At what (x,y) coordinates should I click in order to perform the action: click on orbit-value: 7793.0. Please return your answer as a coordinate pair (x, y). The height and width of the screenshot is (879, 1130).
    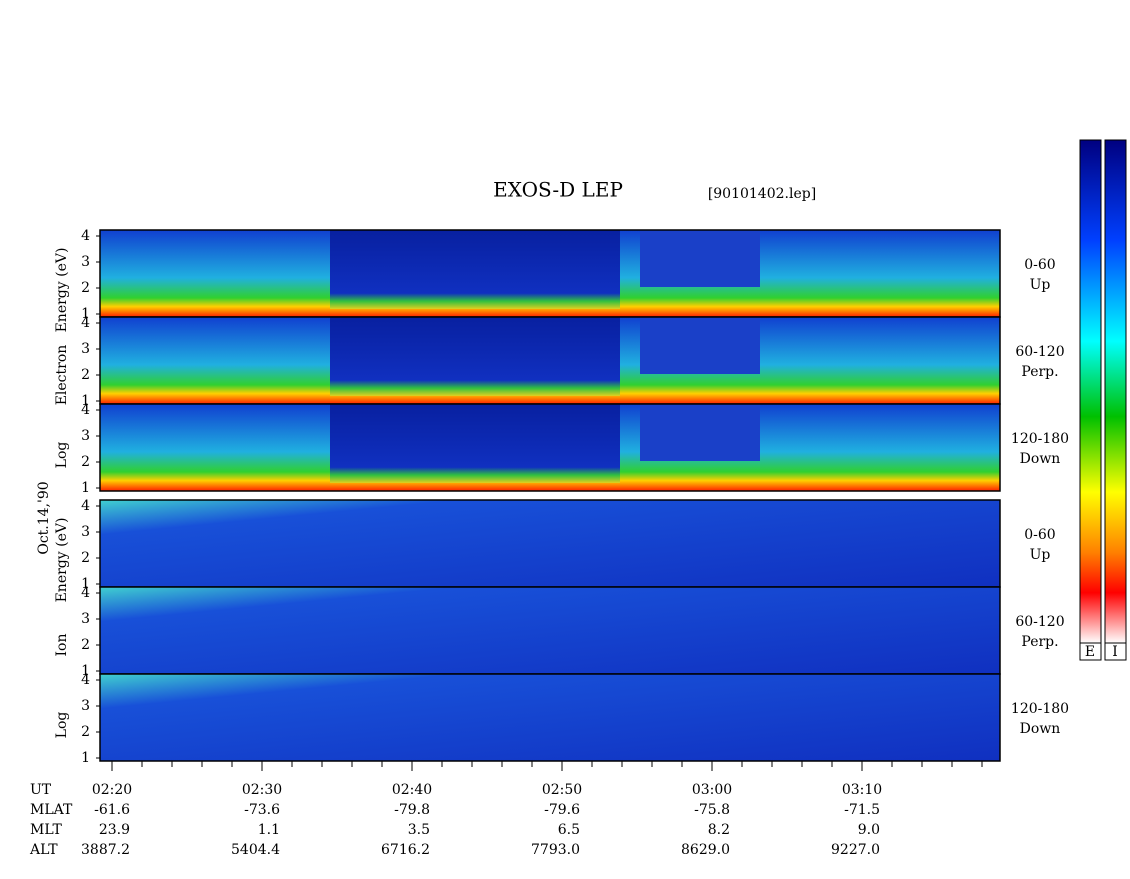
    Looking at the image, I should click on (555, 850).